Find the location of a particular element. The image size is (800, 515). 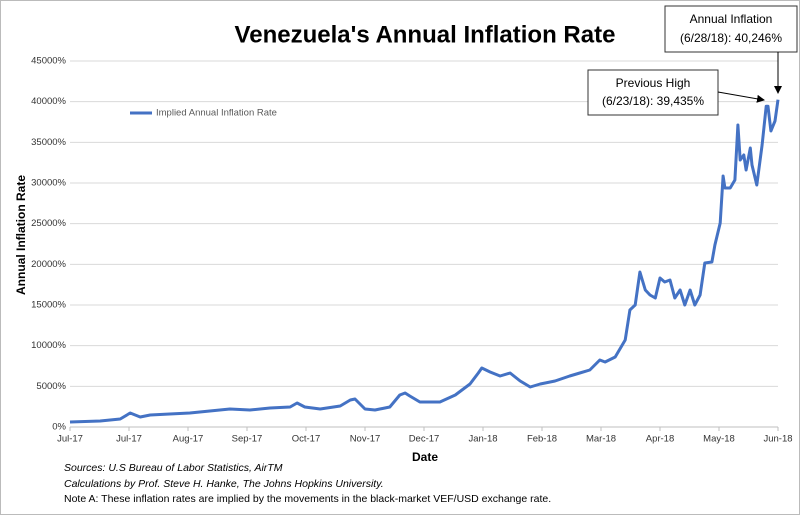

x-tick-label: May-18 is located at coordinates (719, 439).